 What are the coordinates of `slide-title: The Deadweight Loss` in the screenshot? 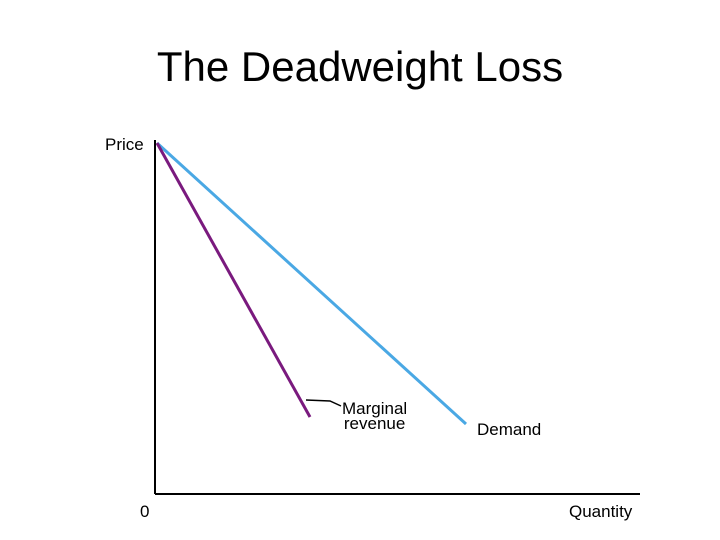 It's located at (360, 66).